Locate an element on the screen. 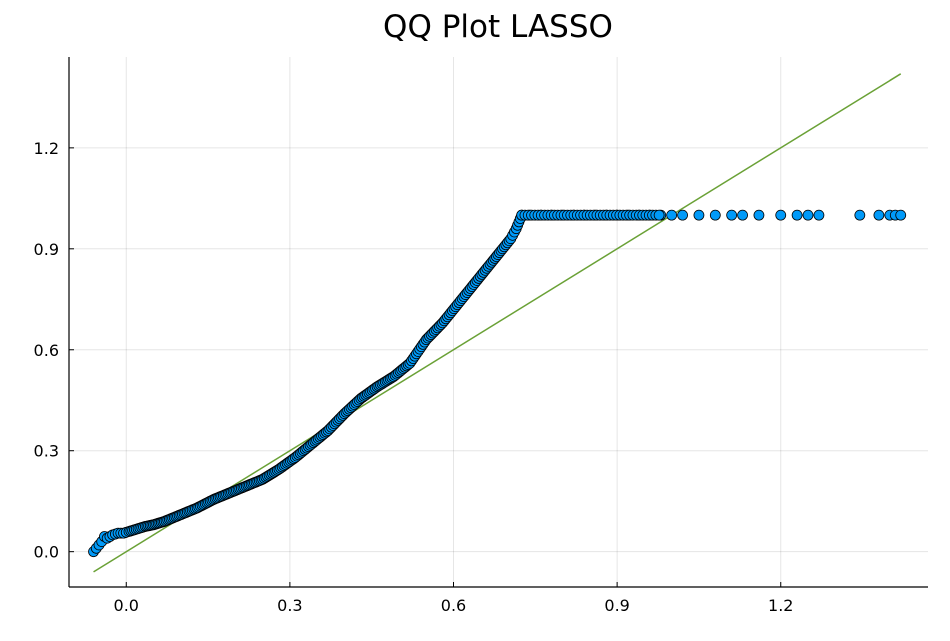 The image size is (950, 641). x-tick-label: 0.9 is located at coordinates (616, 605).